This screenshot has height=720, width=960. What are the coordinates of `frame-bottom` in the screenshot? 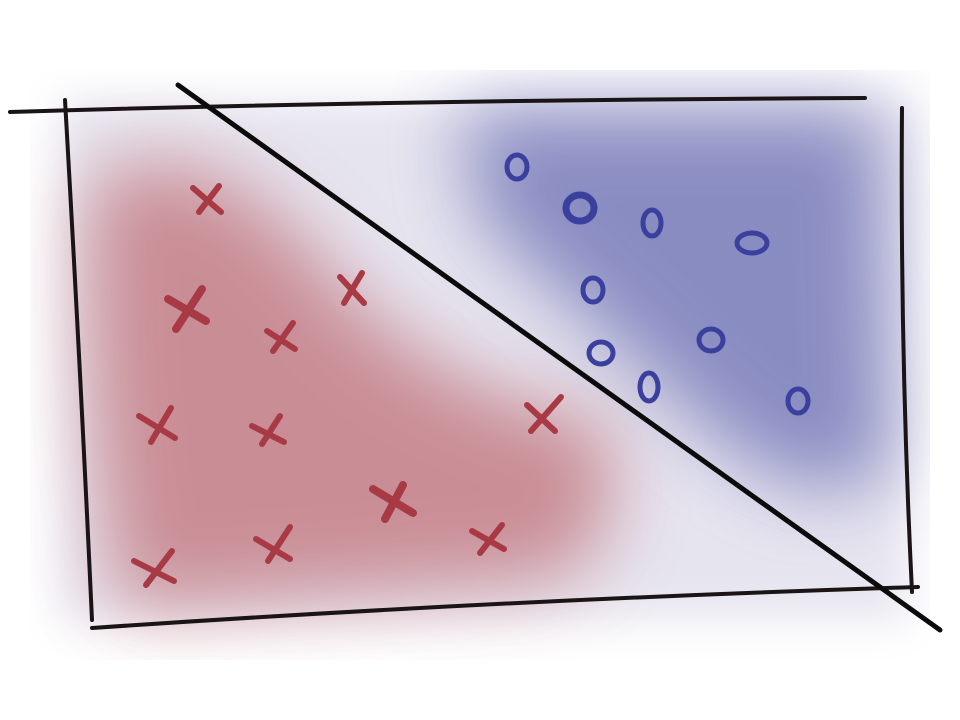 It's located at (505, 607).